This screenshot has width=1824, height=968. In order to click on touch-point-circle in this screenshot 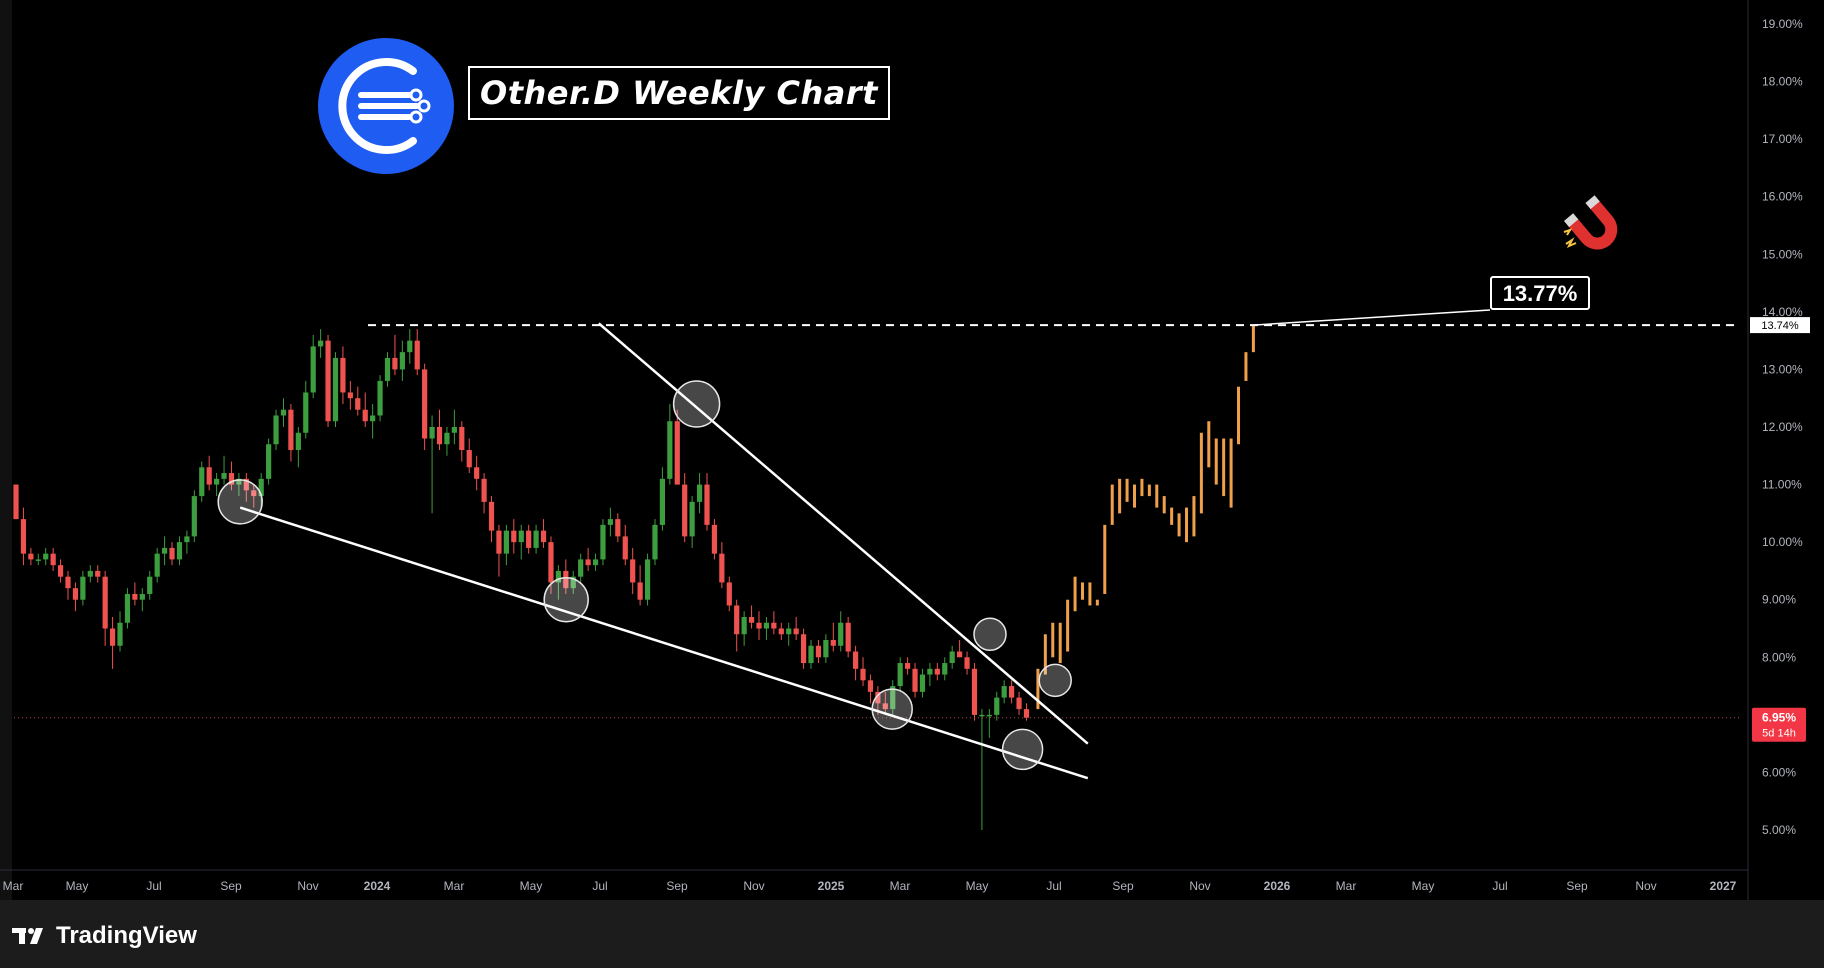, I will do `click(1055, 680)`.